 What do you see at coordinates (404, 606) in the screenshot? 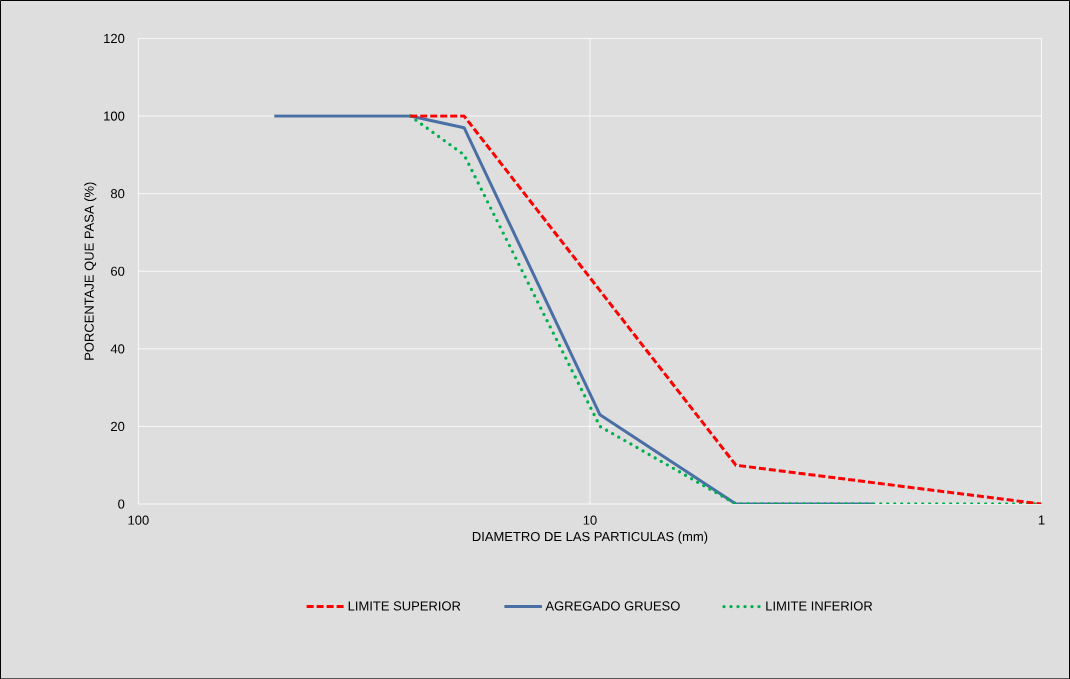
I see `legend-label: LIMITE SUPERIOR` at bounding box center [404, 606].